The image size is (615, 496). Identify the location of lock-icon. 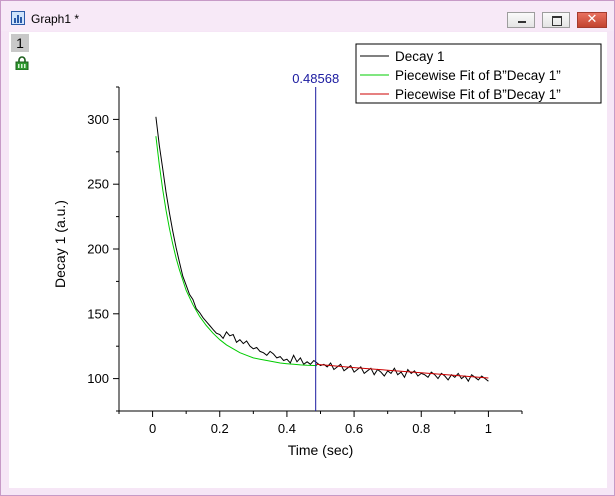
(22, 63).